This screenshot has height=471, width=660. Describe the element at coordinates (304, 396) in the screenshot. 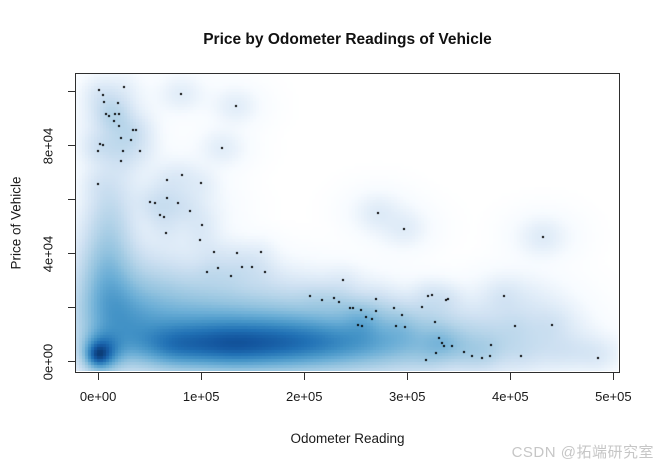

I see `x-tick-label: 2e+05` at that location.